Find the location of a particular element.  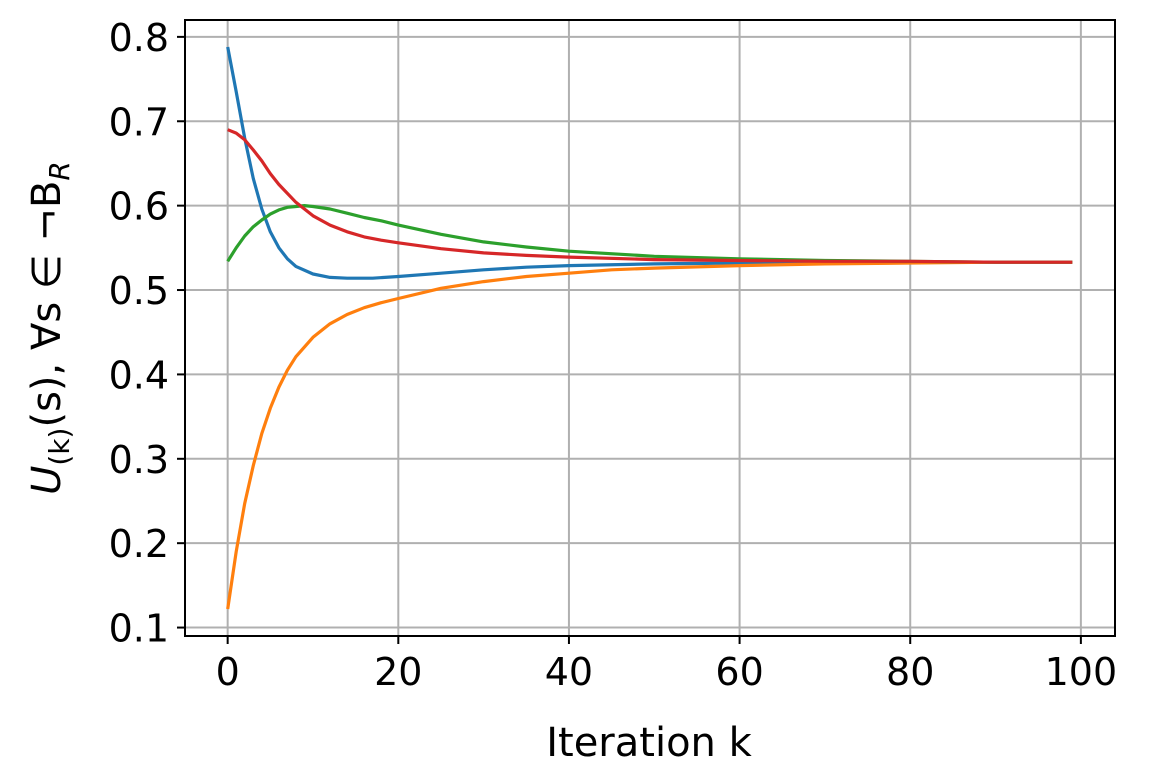

y-tick-label: 0.7 is located at coordinates (139, 122).